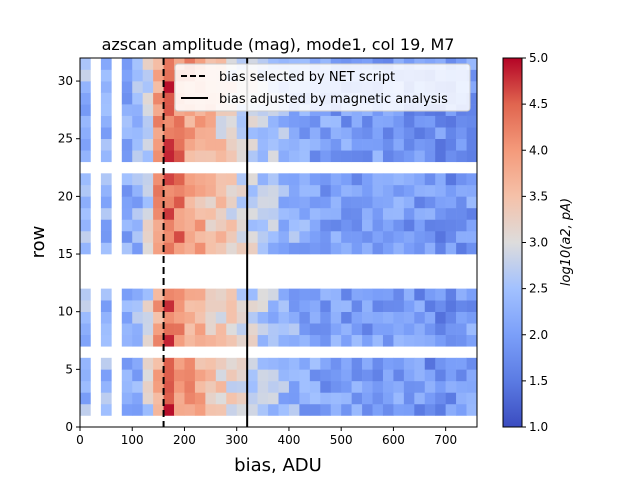 This screenshot has height=480, width=640. What do you see at coordinates (538, 104) in the screenshot?
I see `colorbar-tick-label: 4.5` at bounding box center [538, 104].